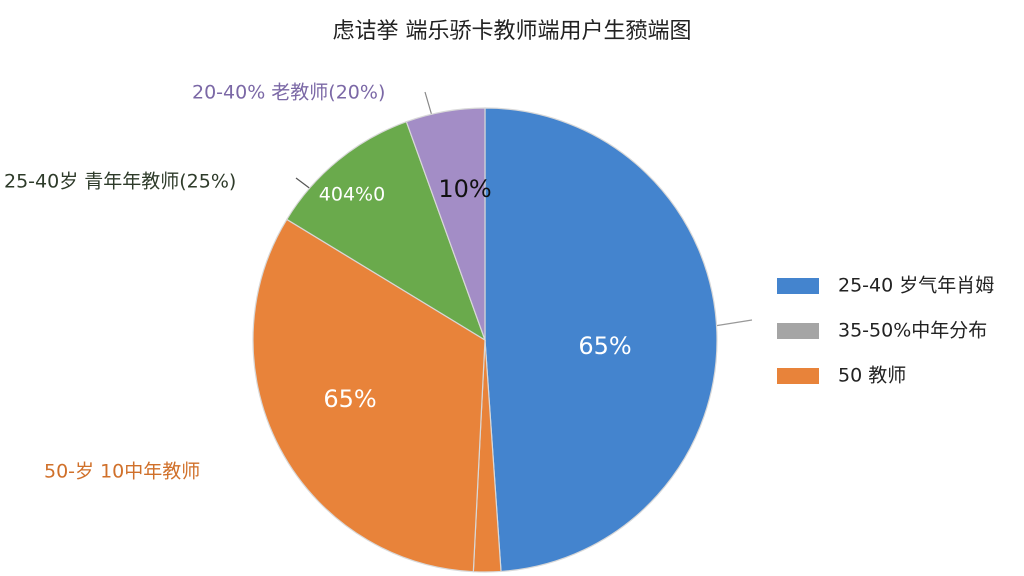 This screenshot has height=576, width=1024. I want to click on annotation: 10%, so click(464, 189).